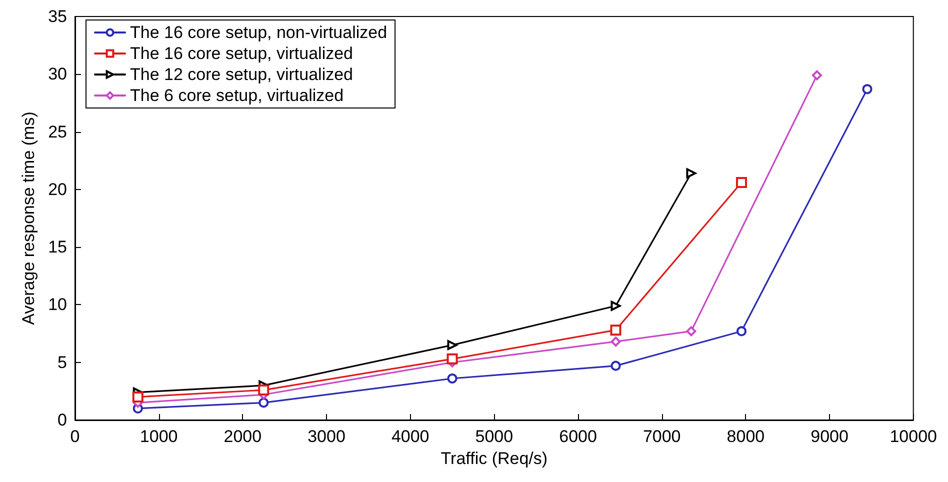 The width and height of the screenshot is (948, 482). I want to click on legend-label: The 12 core setup, virtualized, so click(242, 74).